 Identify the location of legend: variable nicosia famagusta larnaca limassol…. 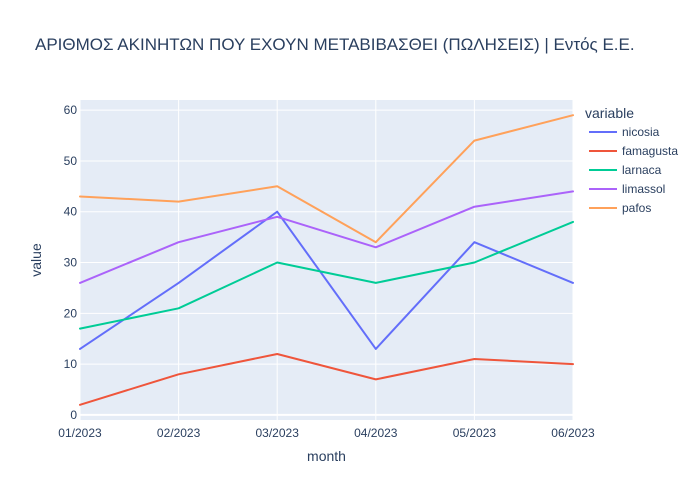
(631, 160).